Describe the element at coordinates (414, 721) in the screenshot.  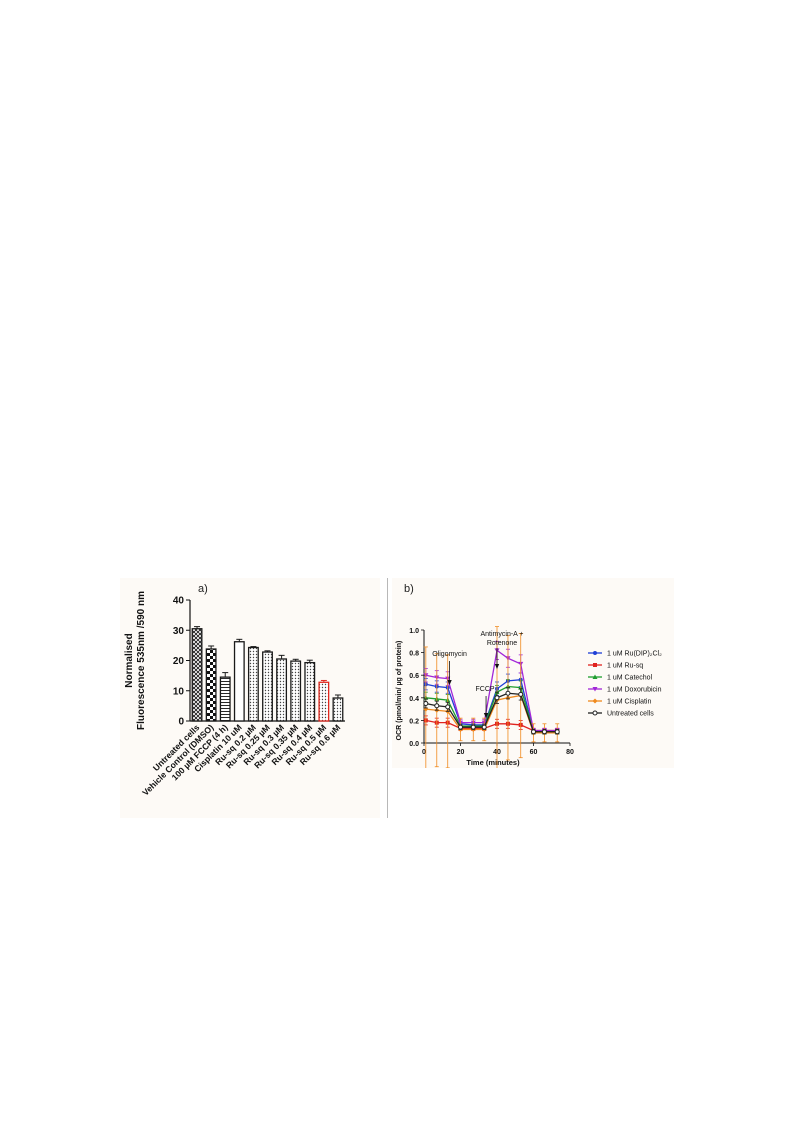
I see `y-tick-label: 0.2` at that location.